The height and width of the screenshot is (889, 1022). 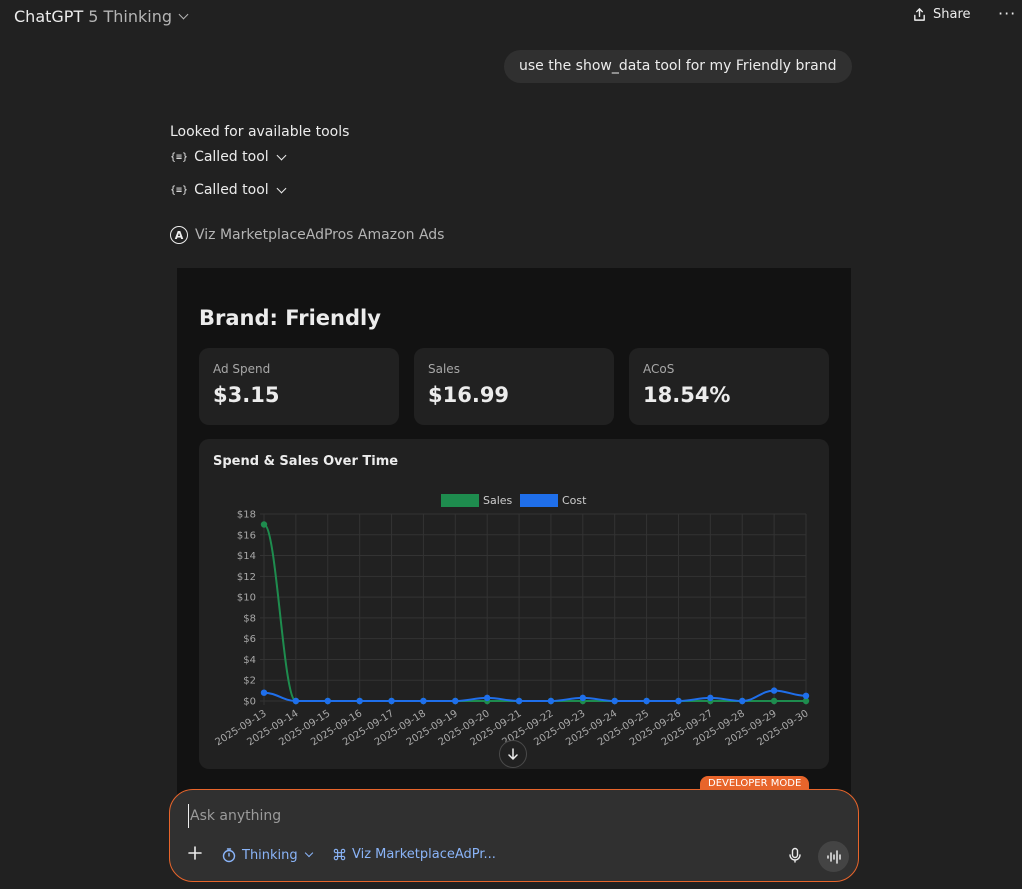 What do you see at coordinates (574, 500) in the screenshot?
I see `legend-label: Cost` at bounding box center [574, 500].